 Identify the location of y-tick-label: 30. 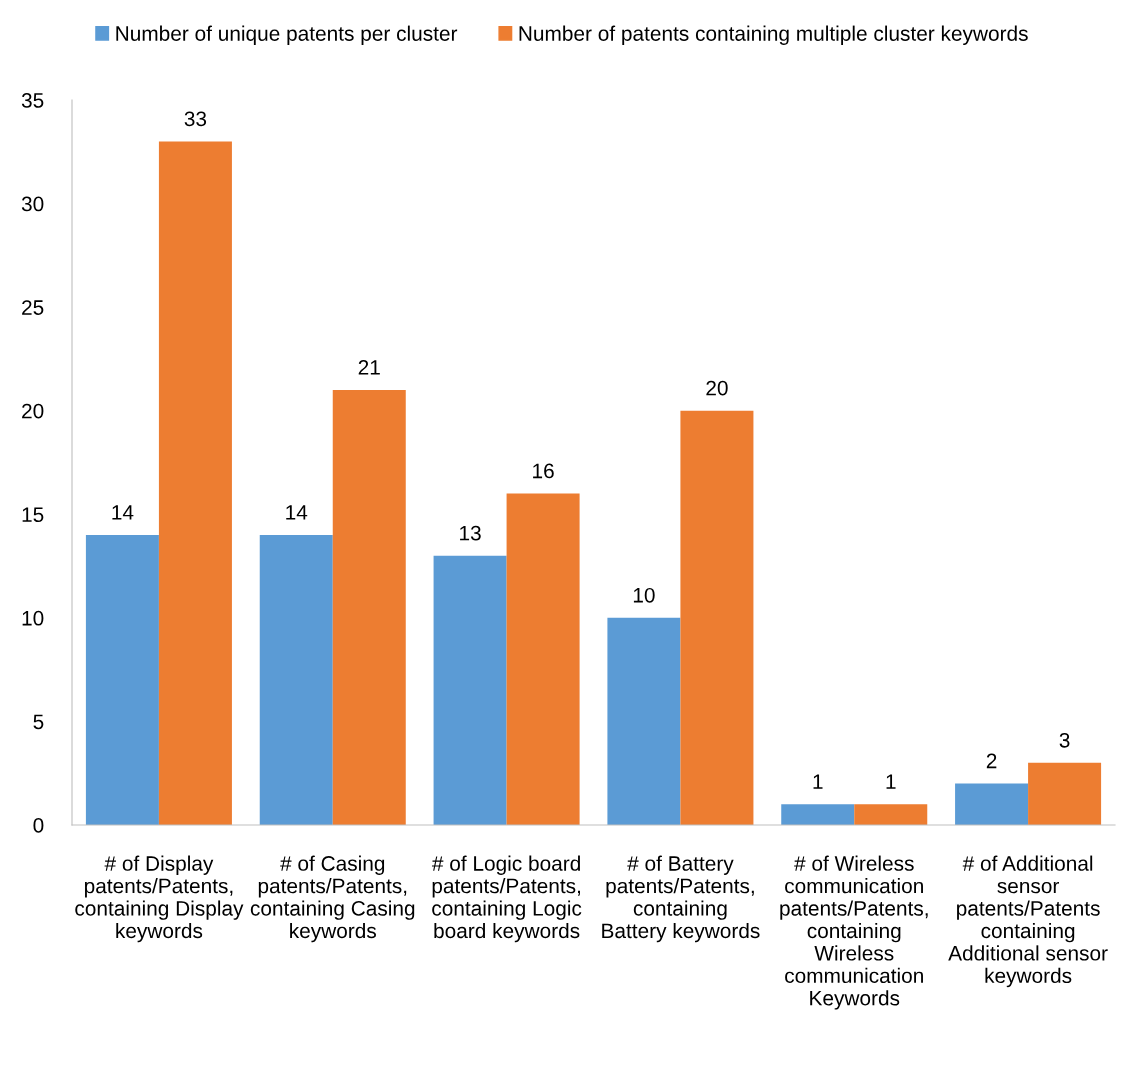
(32, 204).